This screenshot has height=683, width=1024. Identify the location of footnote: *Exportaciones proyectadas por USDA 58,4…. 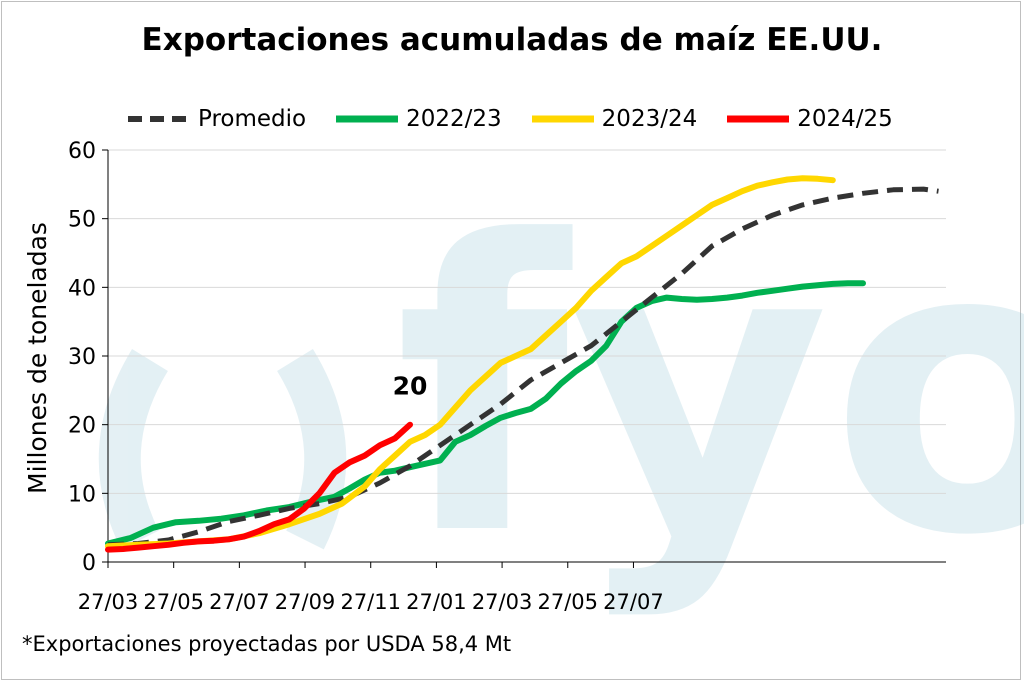
(267, 644).